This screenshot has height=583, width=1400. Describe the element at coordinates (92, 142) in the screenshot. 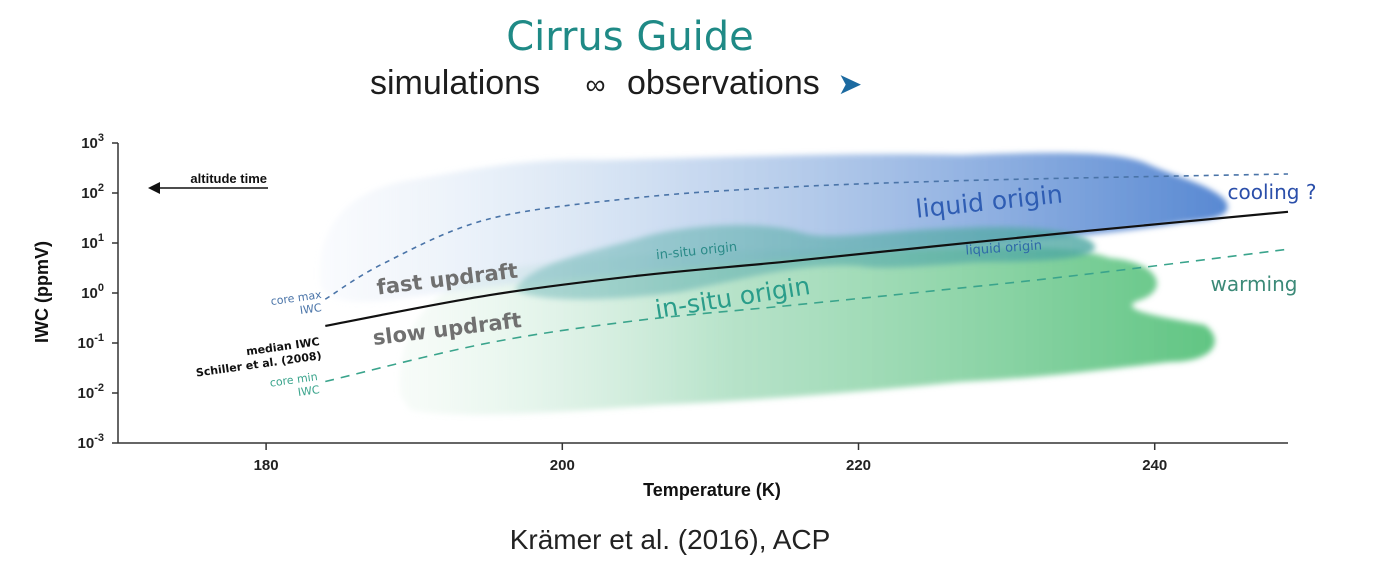

I see `y-tick-label: 10³` at that location.